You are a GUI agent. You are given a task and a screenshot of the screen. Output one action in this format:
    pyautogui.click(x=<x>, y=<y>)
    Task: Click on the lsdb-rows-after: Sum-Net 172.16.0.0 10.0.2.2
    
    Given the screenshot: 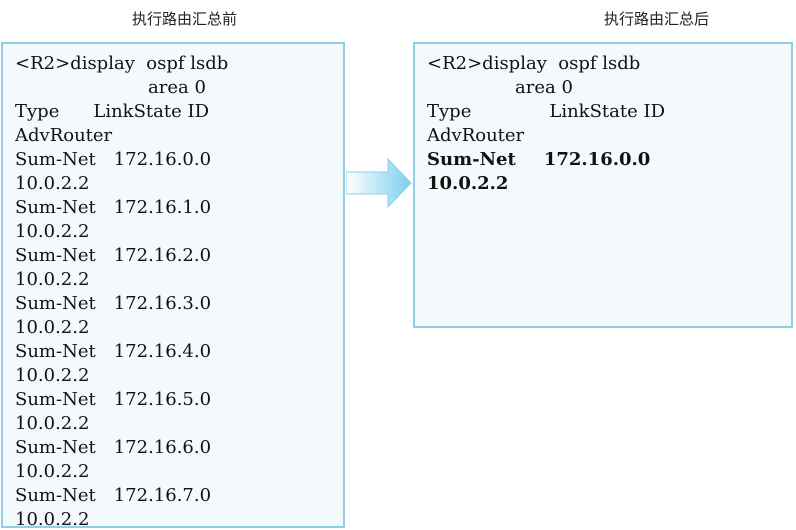 What is the action you would take?
    pyautogui.click(x=603, y=172)
    